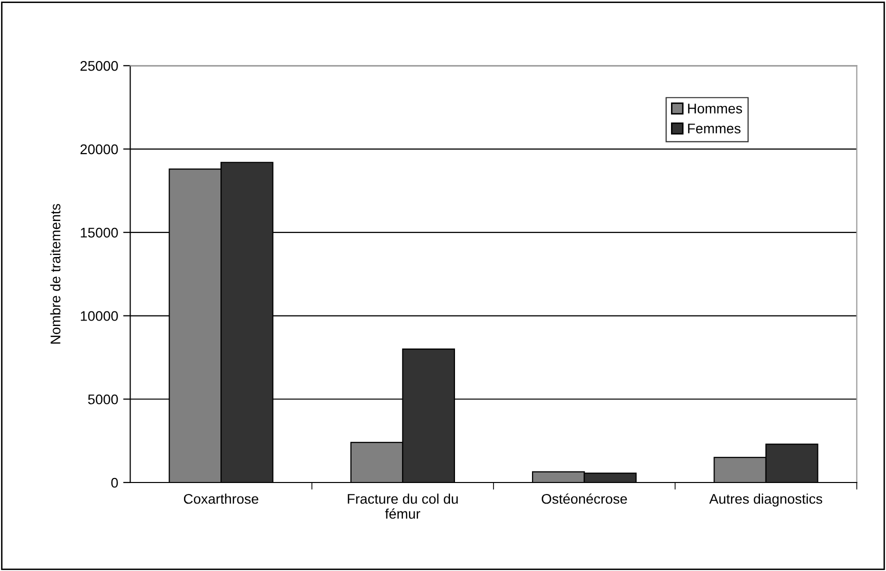  Describe the element at coordinates (221, 499) in the screenshot. I see `x-tick-label: Coxarthrose` at that location.